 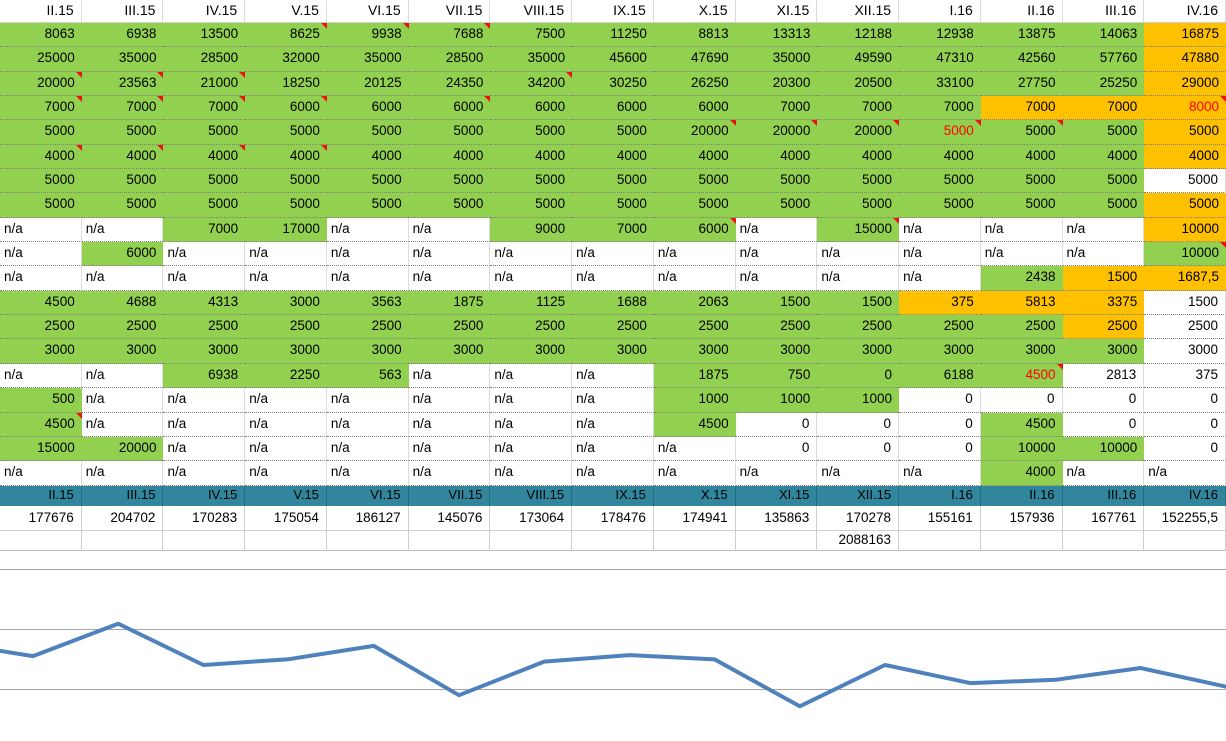 What do you see at coordinates (1021, 278) in the screenshot?
I see `cell: 2438` at bounding box center [1021, 278].